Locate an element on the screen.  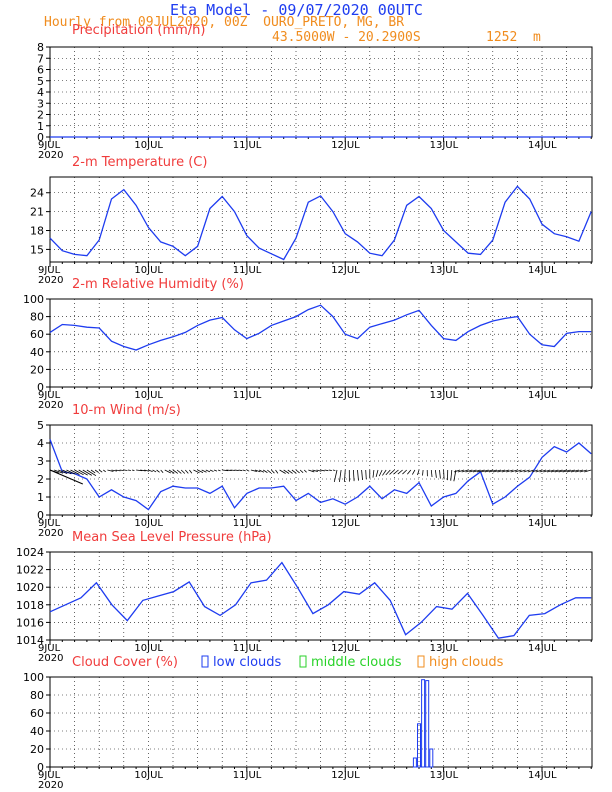
x-tick-label: 9JUL is located at coordinates (49, 523).